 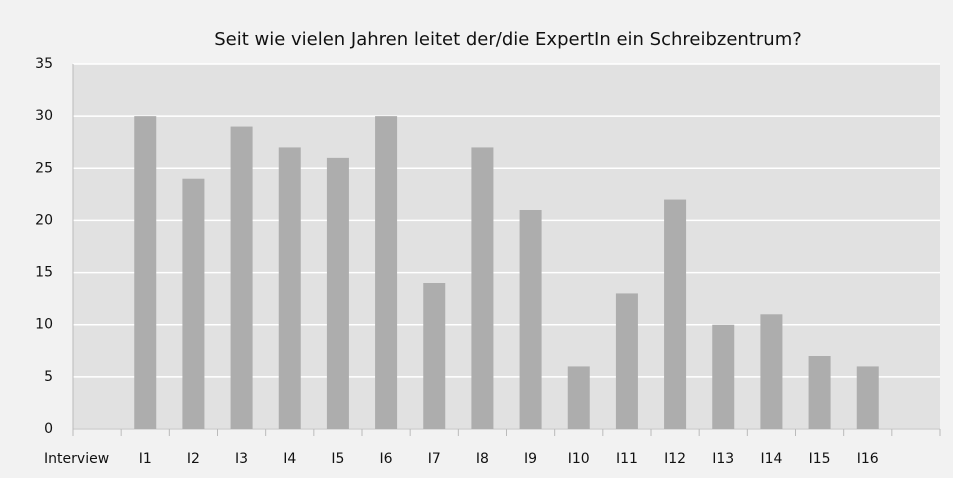 What do you see at coordinates (337, 459) in the screenshot?
I see `x-tick-label: I5` at bounding box center [337, 459].